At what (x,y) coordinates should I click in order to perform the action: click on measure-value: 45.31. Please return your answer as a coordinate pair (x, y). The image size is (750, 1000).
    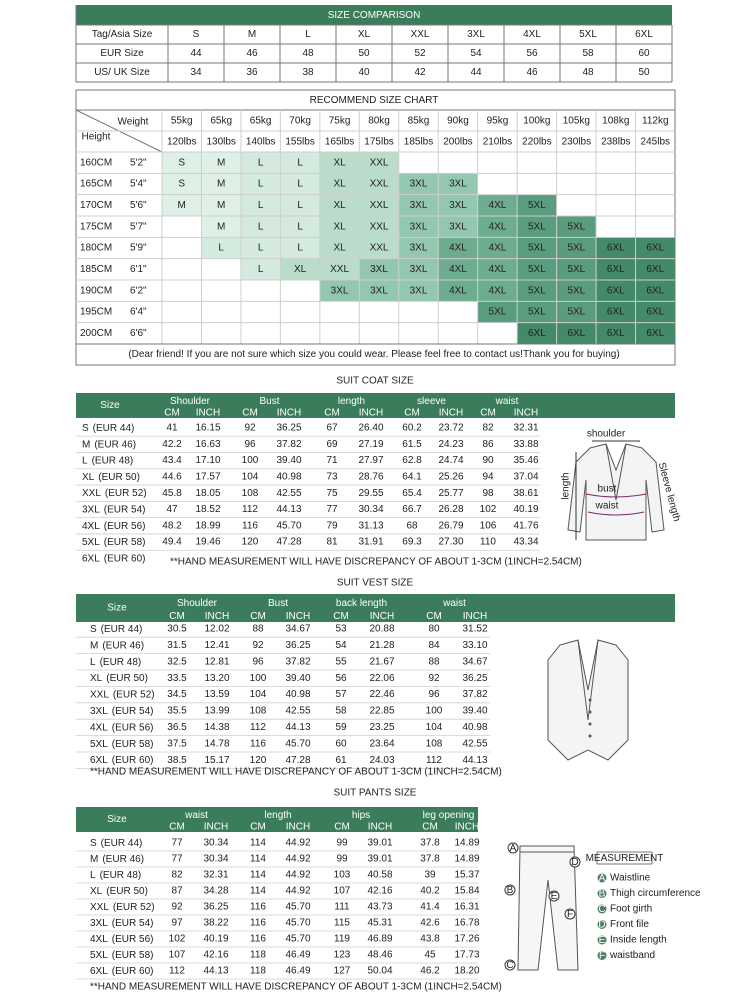
    Looking at the image, I should click on (379, 923).